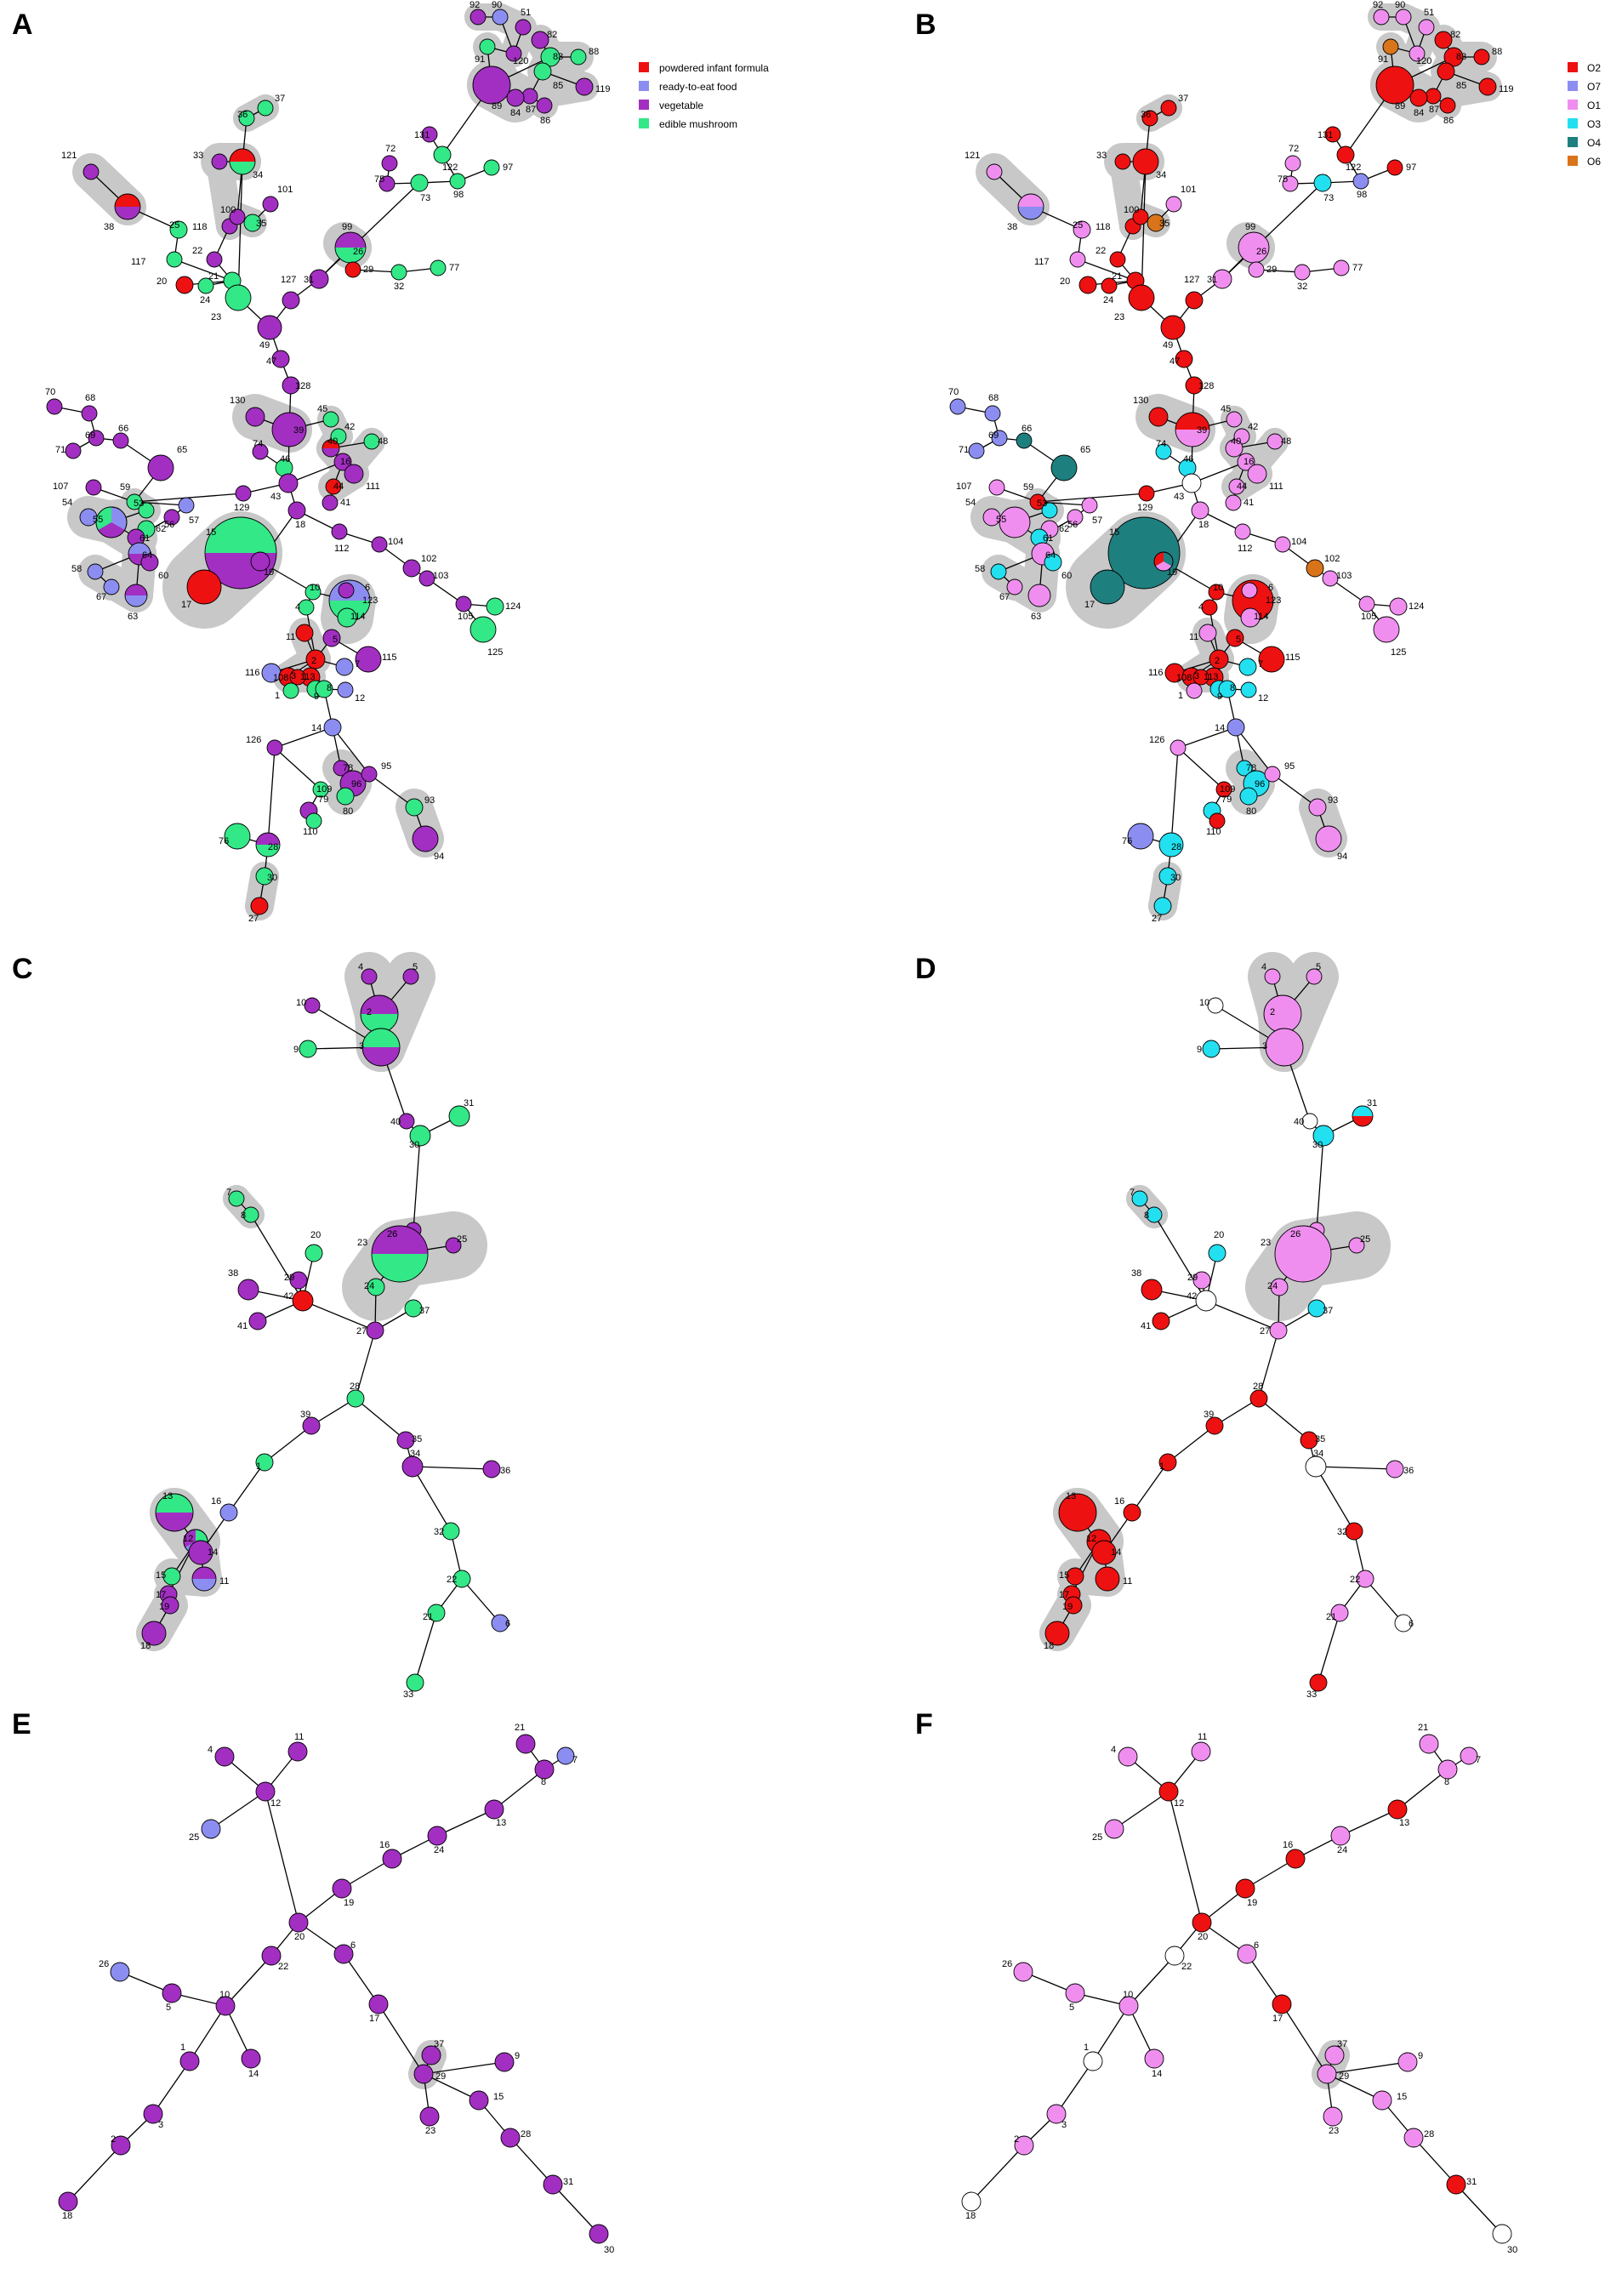 Image resolution: width=1622 pixels, height=2296 pixels. I want to click on node-b-110-label: 110, so click(1213, 832).